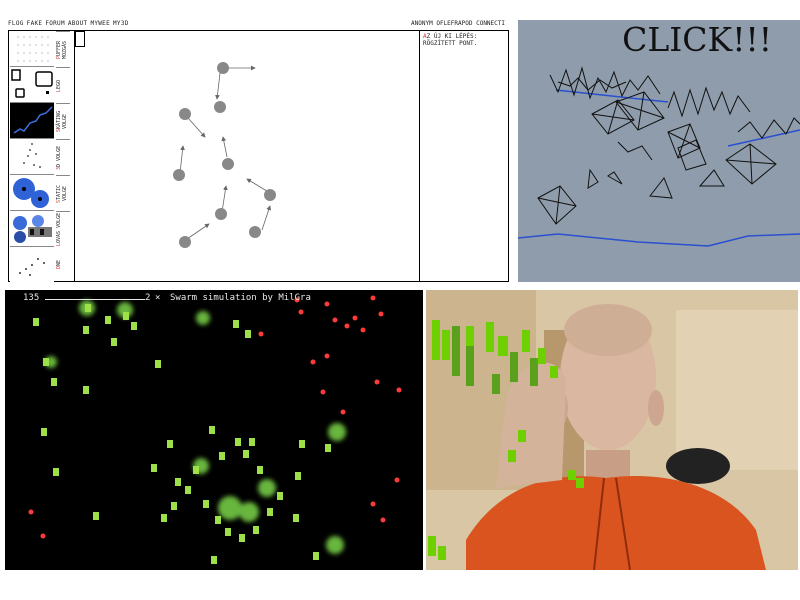  Describe the element at coordinates (32, 157) in the screenshot. I see `thumb-3d` at that location.